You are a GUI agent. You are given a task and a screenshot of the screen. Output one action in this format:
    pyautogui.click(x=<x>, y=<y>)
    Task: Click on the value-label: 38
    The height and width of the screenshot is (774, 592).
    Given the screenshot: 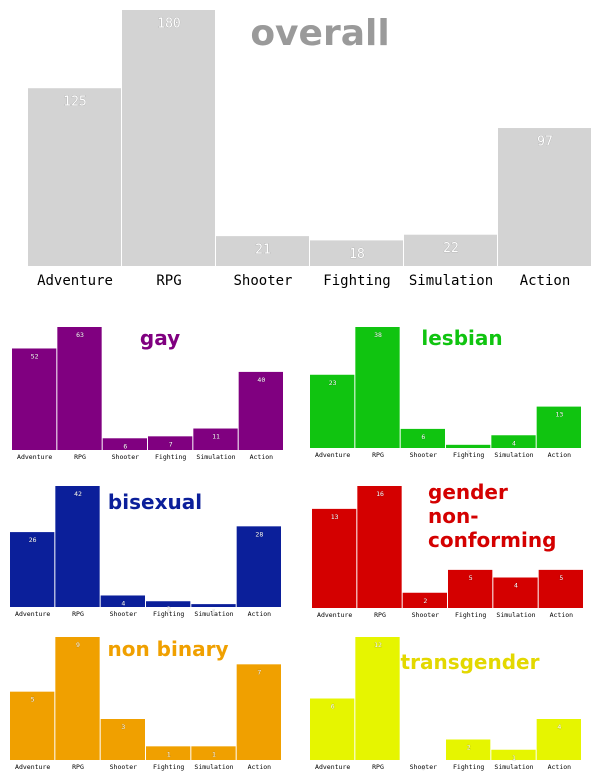 What is the action you would take?
    pyautogui.click(x=378, y=335)
    